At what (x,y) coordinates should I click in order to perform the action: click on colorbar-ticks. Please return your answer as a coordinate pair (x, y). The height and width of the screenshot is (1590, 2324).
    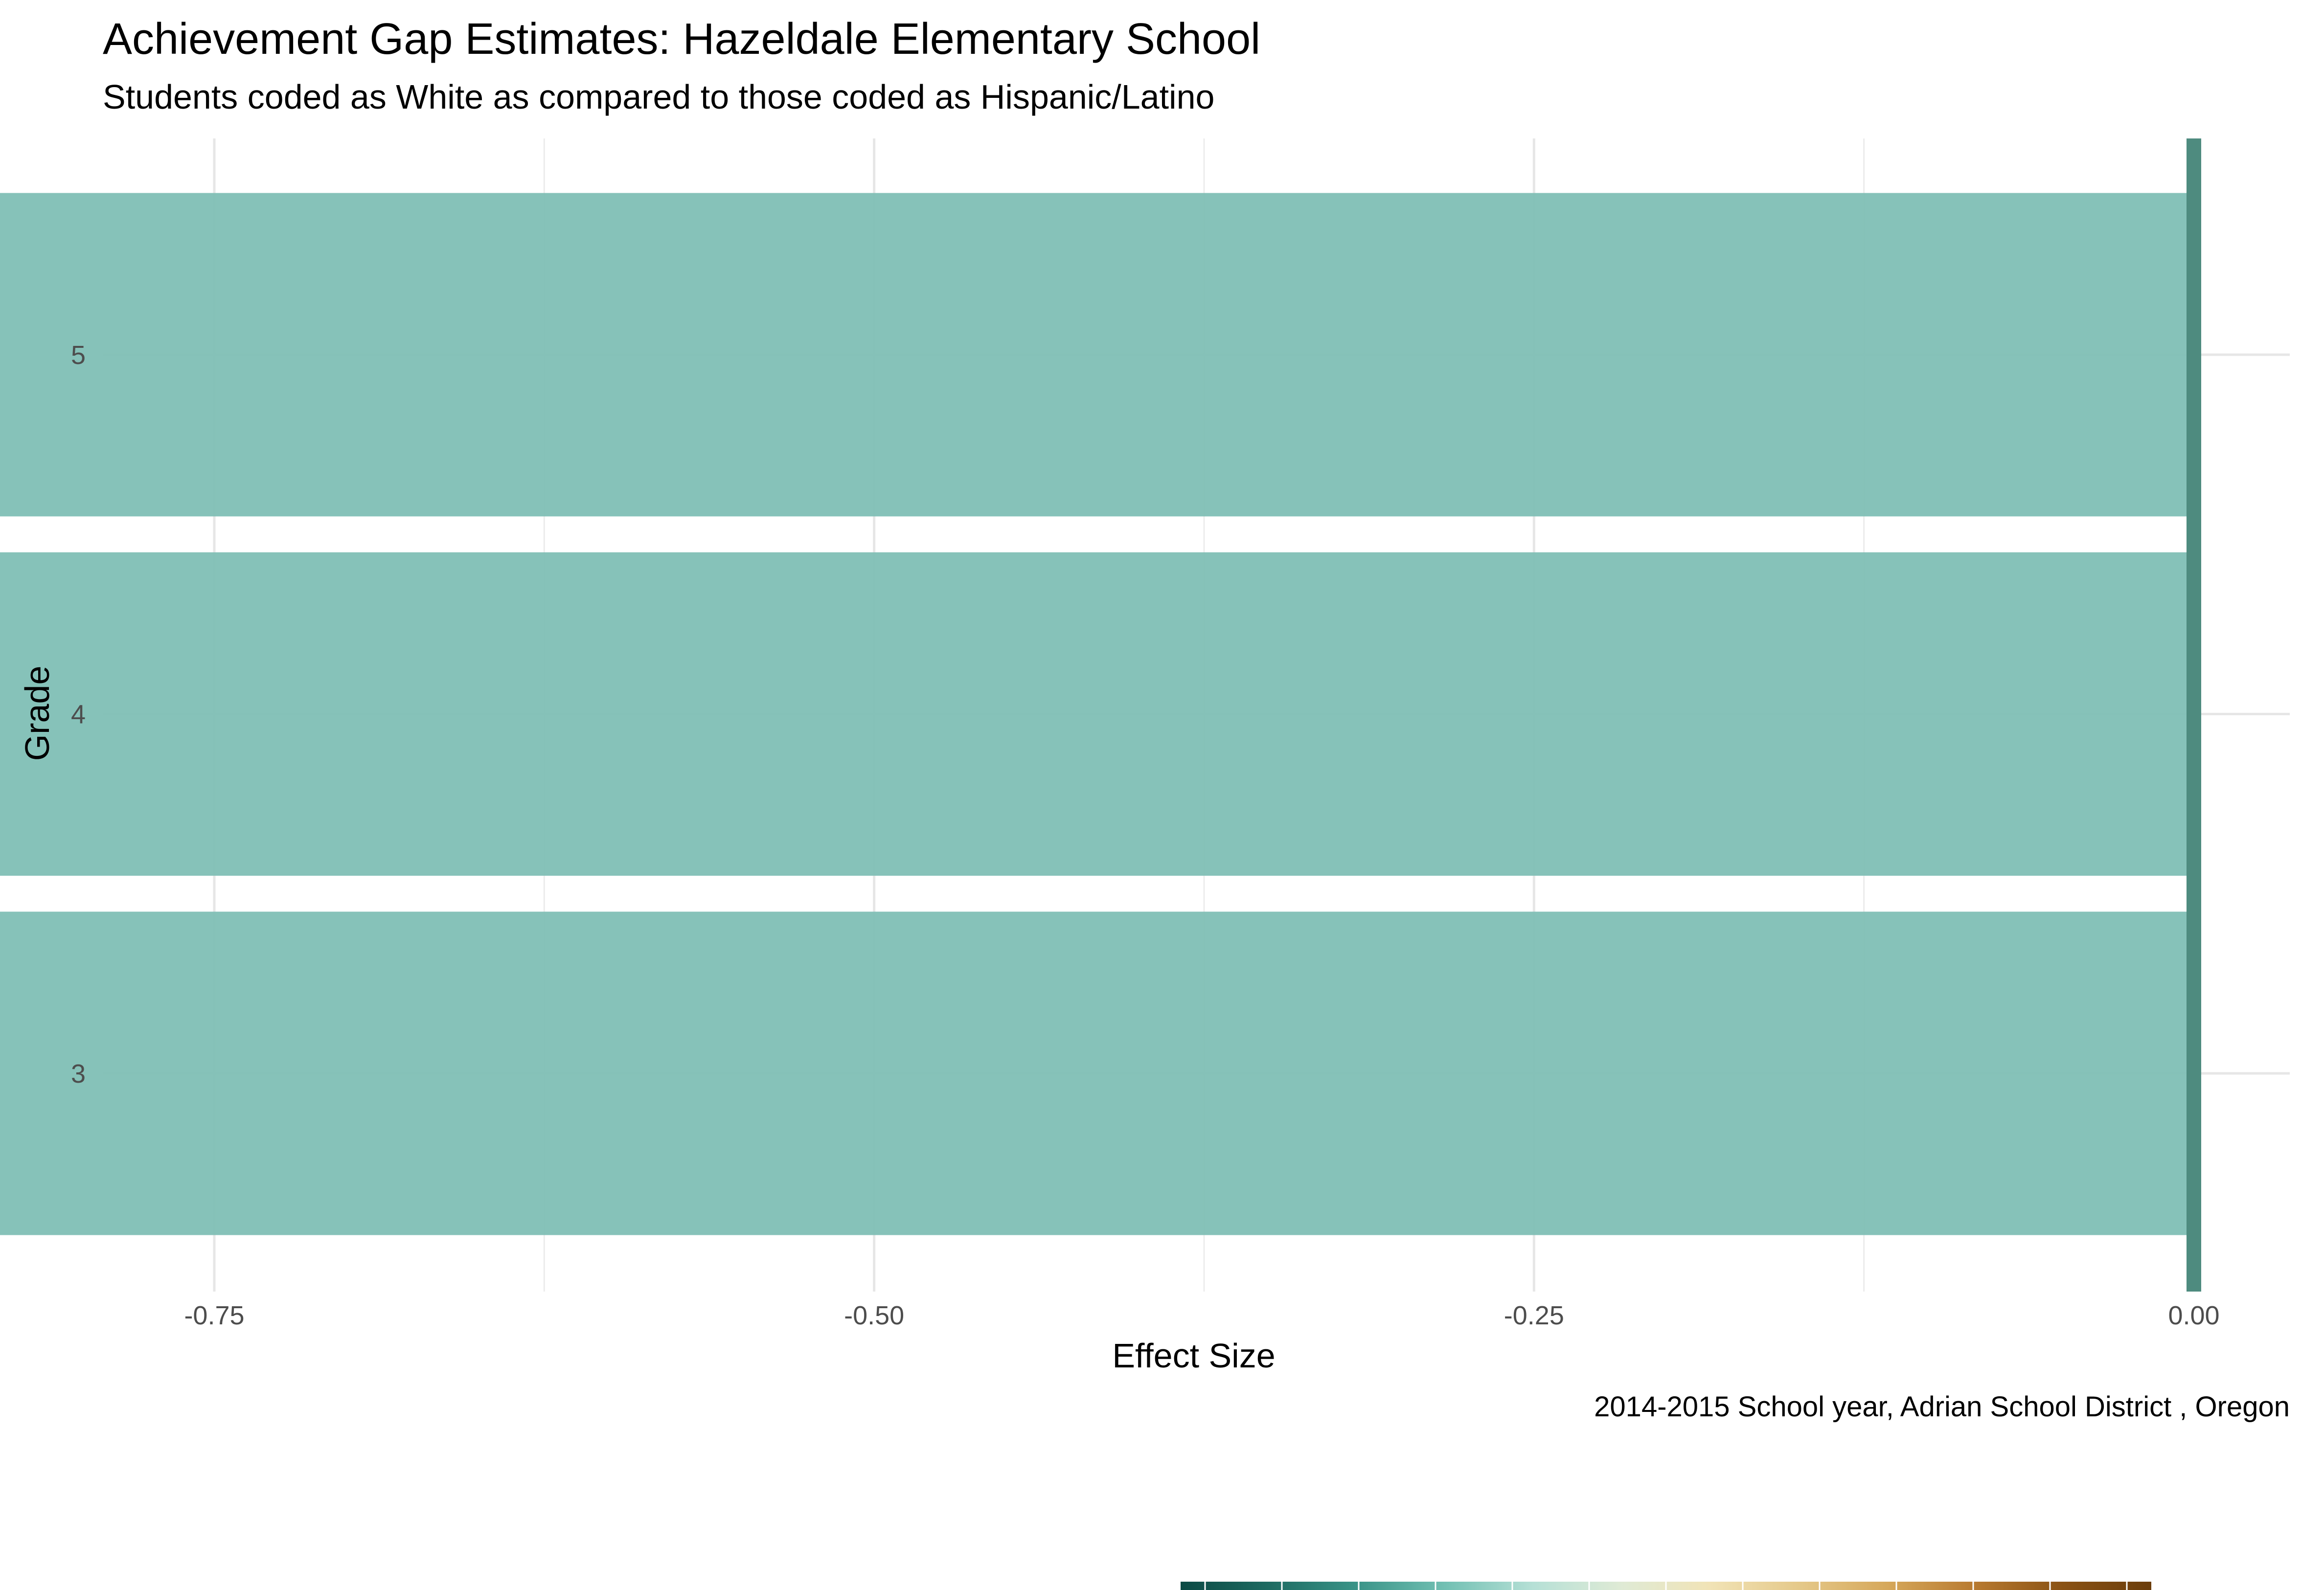
    Looking at the image, I should click on (1666, 1586).